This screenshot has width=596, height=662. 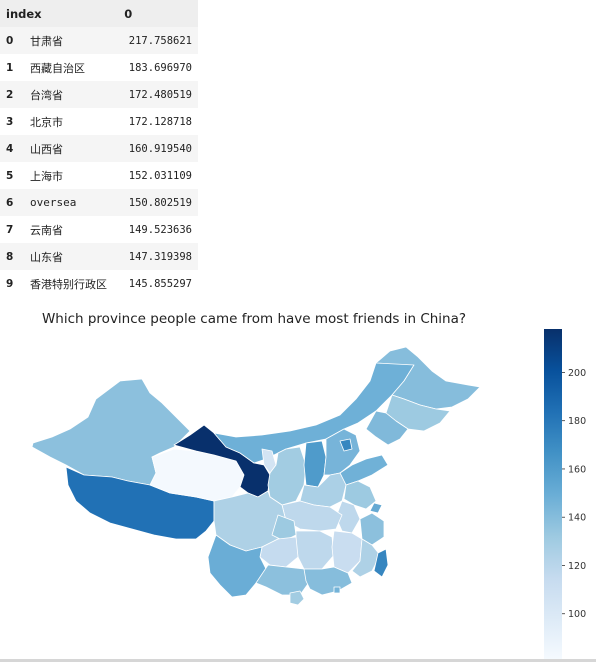 What do you see at coordinates (99, 175) in the screenshot?
I see `table-row: 5 上海市 152.031109` at bounding box center [99, 175].